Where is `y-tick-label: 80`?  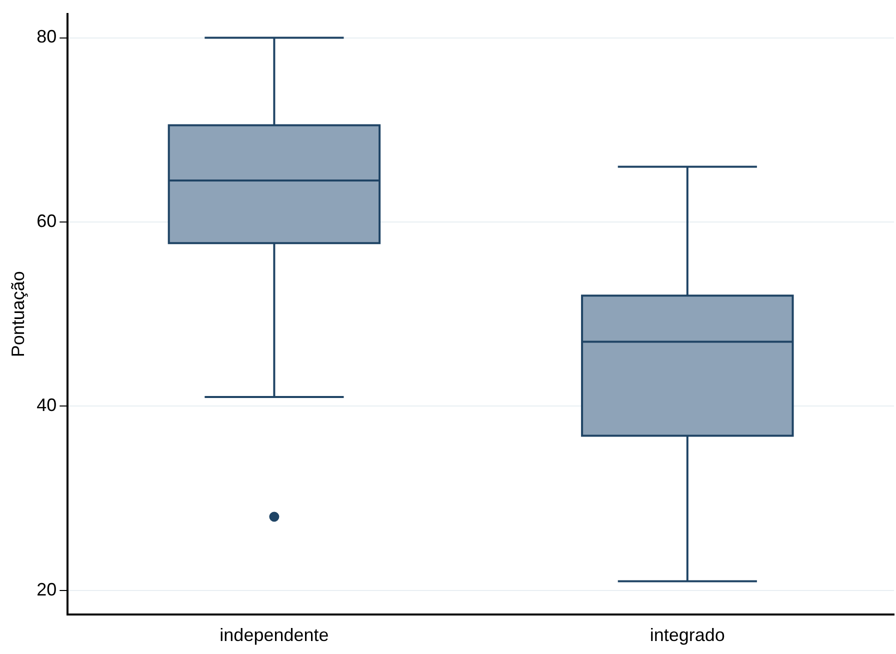
y-tick-label: 80 is located at coordinates (46, 36).